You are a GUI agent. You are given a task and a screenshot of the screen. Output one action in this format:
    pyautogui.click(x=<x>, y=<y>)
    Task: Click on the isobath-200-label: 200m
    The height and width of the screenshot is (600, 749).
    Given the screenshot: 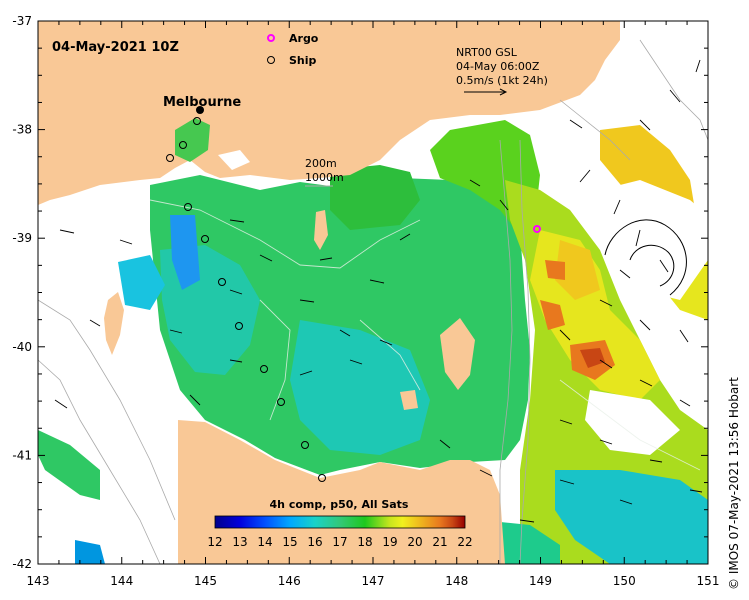 What is the action you would take?
    pyautogui.click(x=321, y=163)
    